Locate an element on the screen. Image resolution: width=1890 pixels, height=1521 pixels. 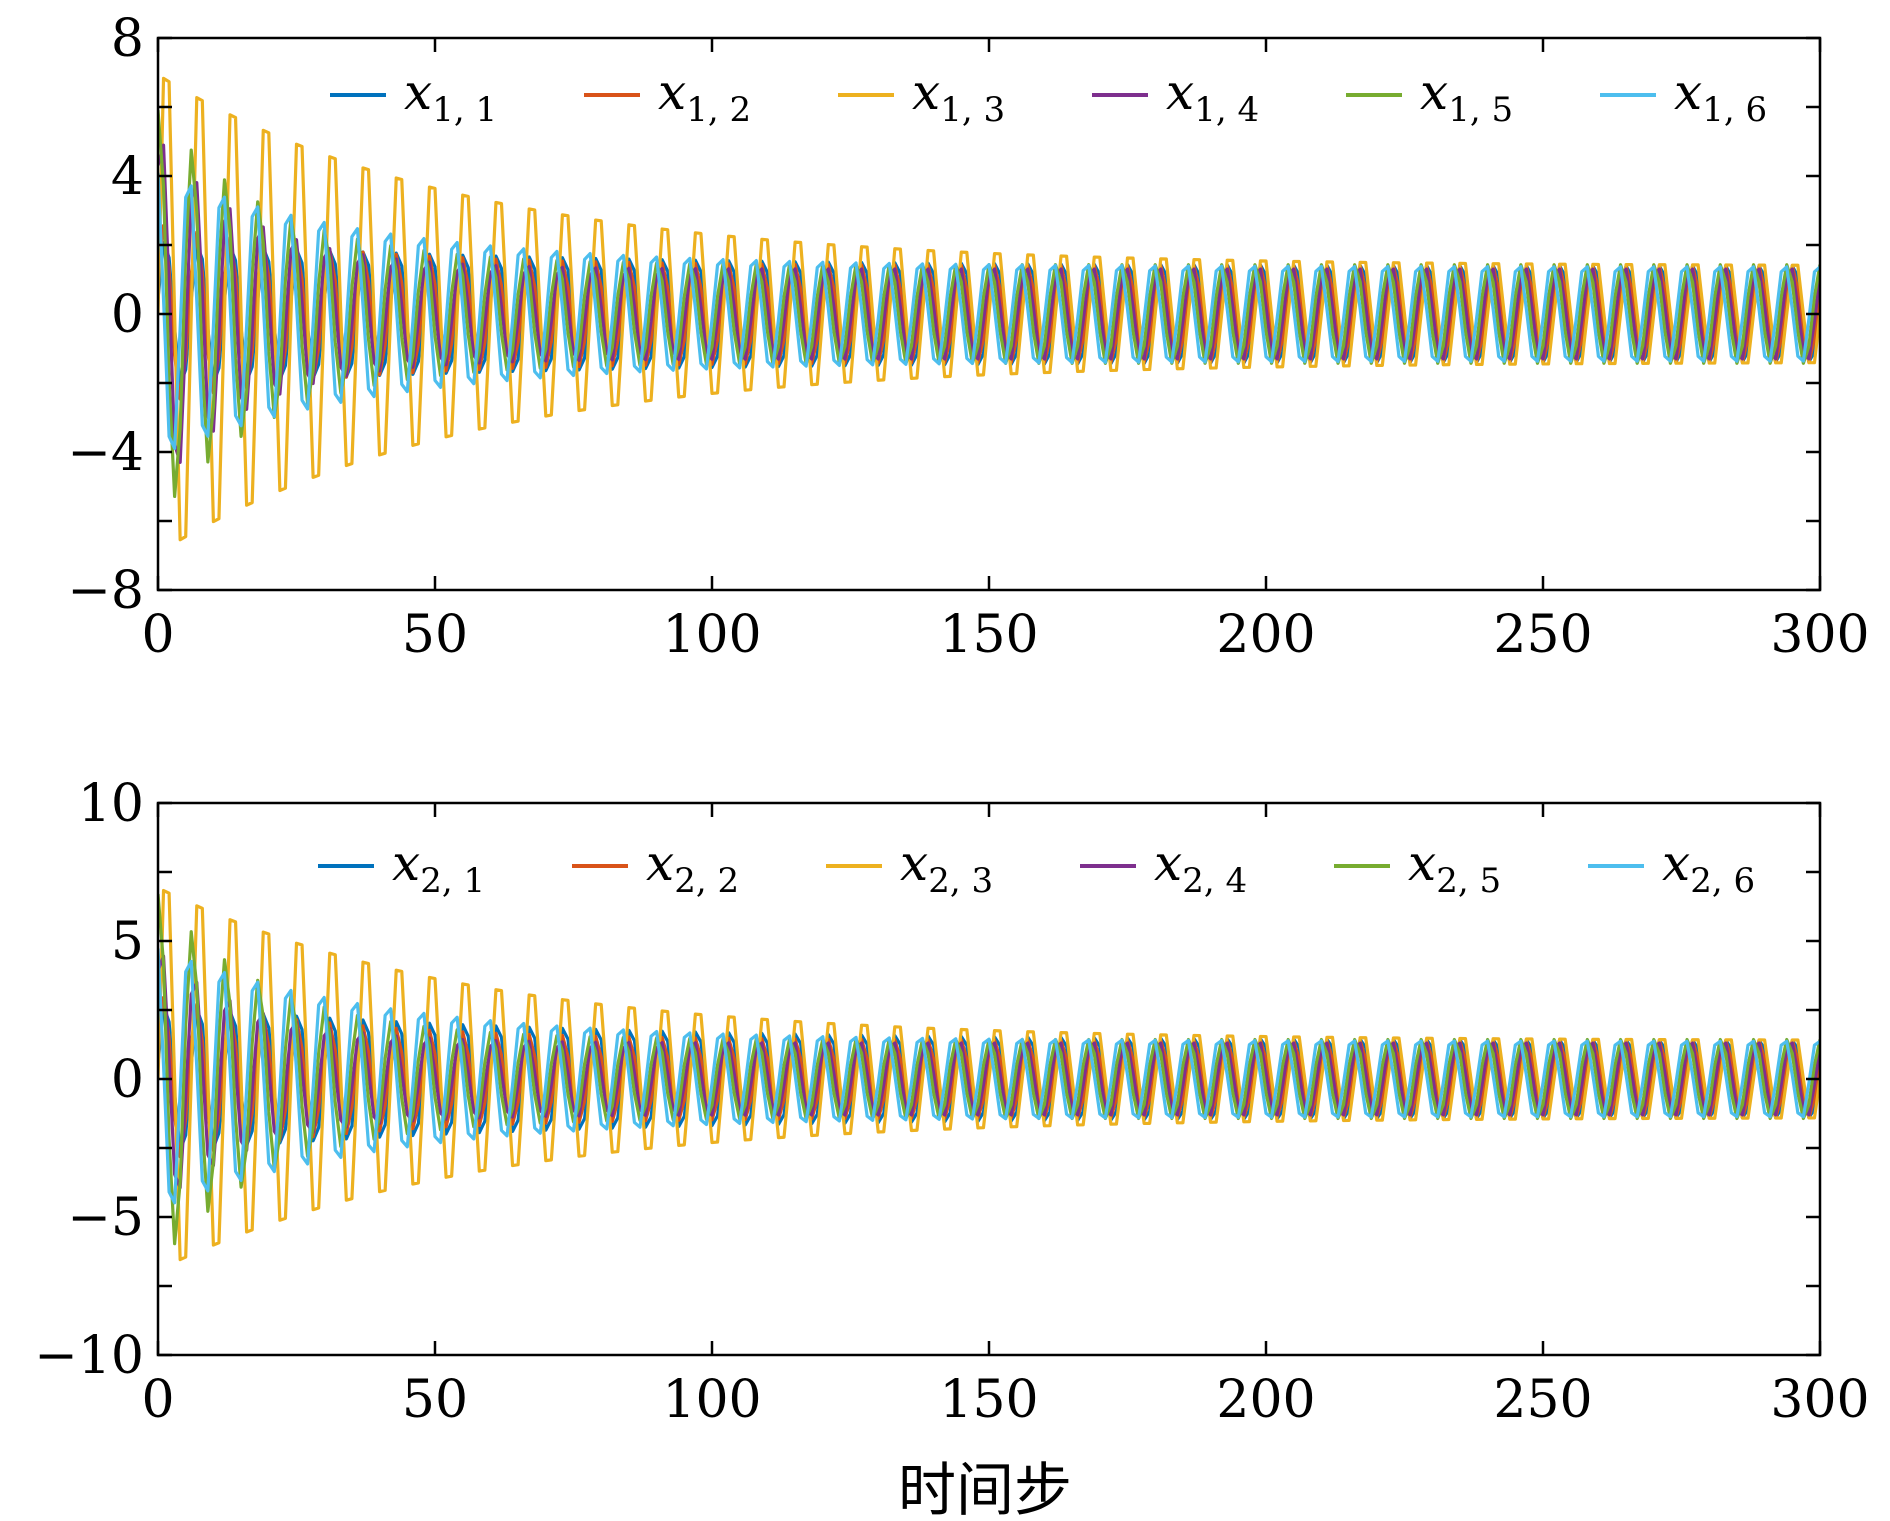
x-axis-label: 时间步 is located at coordinates (985, 1488).